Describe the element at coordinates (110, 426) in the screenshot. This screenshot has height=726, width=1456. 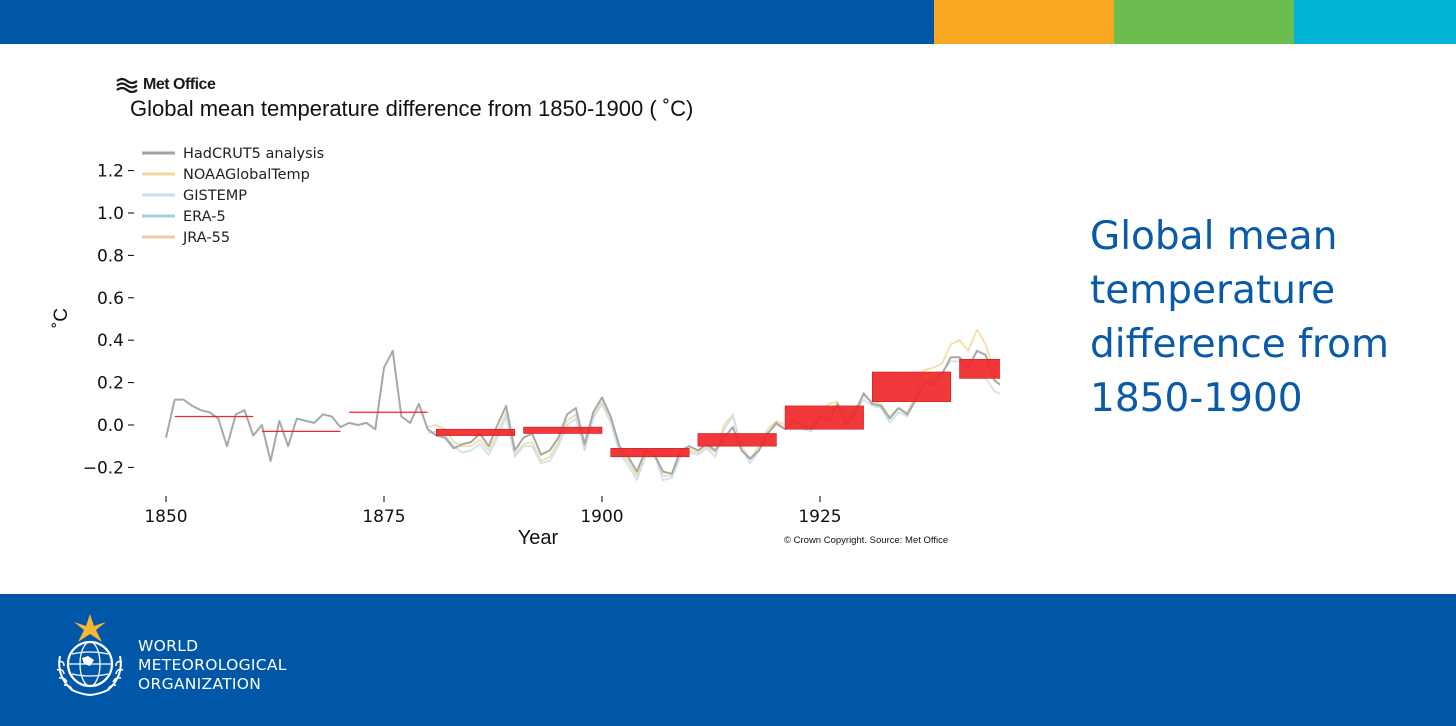
I see `y-tick-label: 0.0` at that location.